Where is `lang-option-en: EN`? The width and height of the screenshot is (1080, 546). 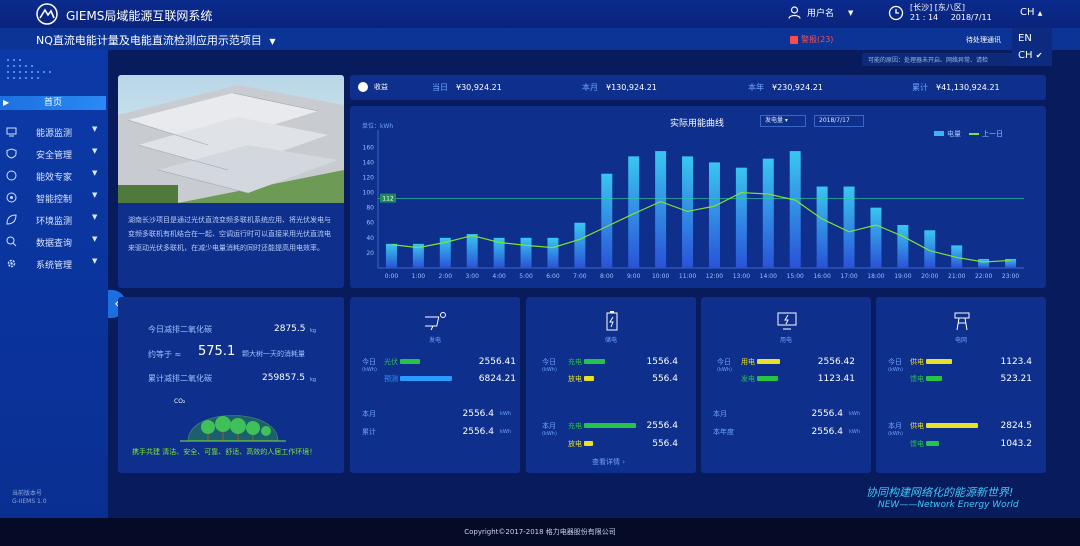
lang-option-en: EN is located at coordinates (1025, 38).